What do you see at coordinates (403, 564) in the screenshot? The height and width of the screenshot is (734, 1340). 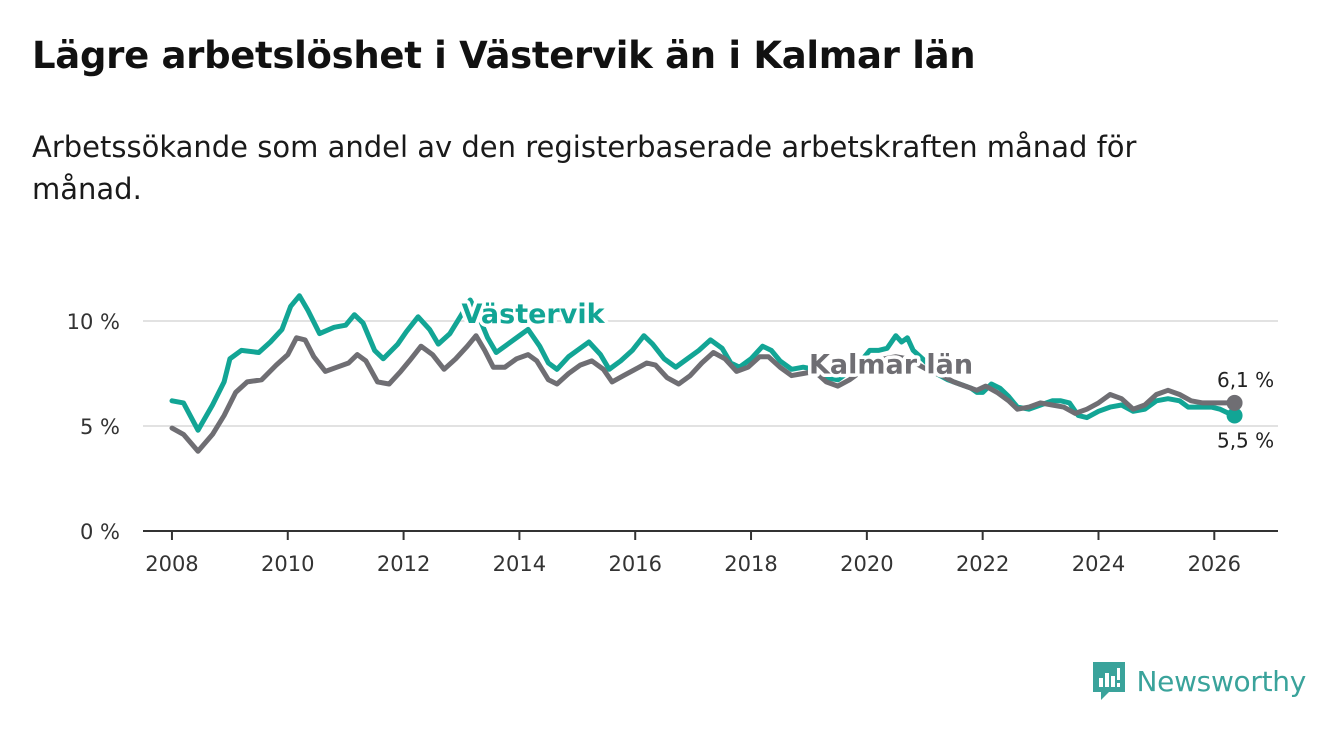 I see `x-tick-label: 2012` at bounding box center [403, 564].